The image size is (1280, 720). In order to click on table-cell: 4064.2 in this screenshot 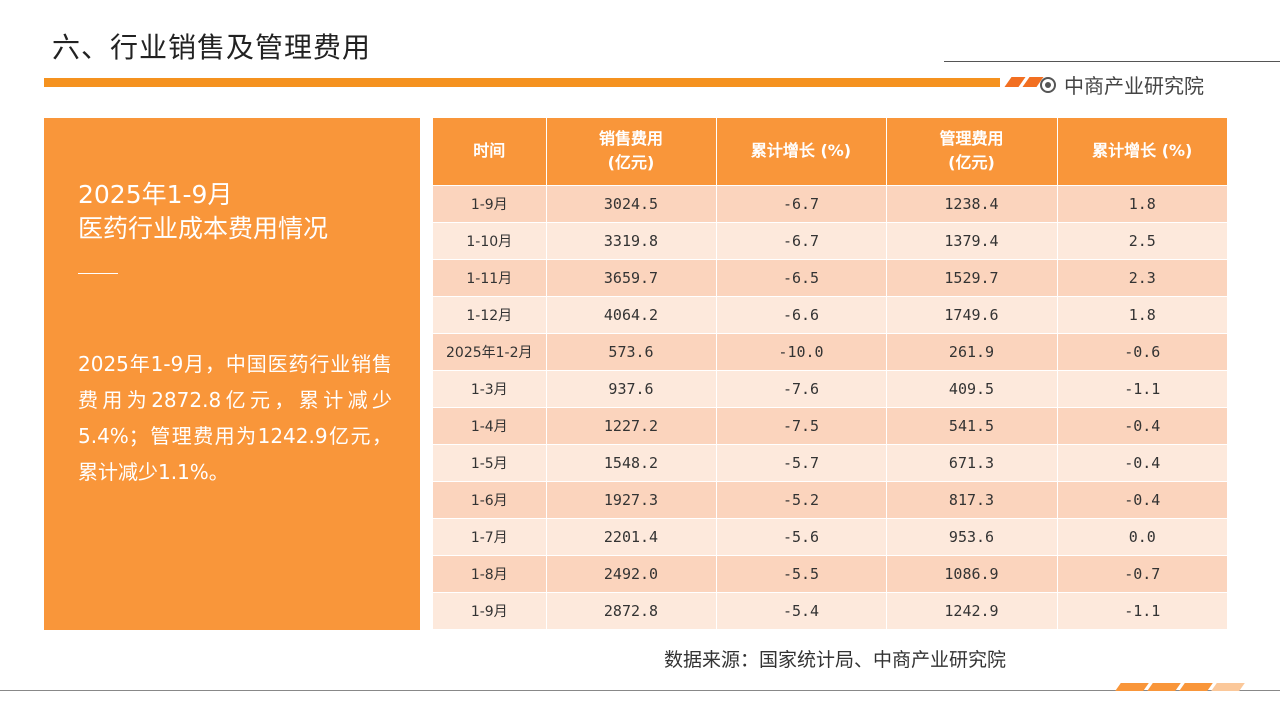, I will do `click(631, 314)`.